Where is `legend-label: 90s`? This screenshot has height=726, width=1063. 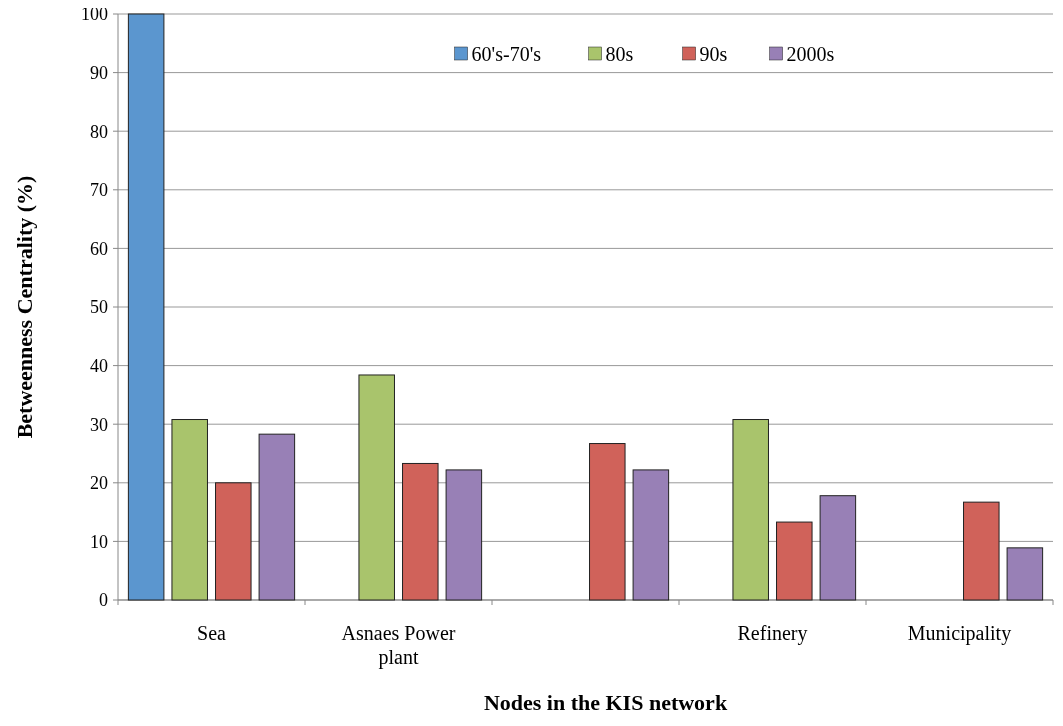
legend-label: 90s is located at coordinates (713, 54).